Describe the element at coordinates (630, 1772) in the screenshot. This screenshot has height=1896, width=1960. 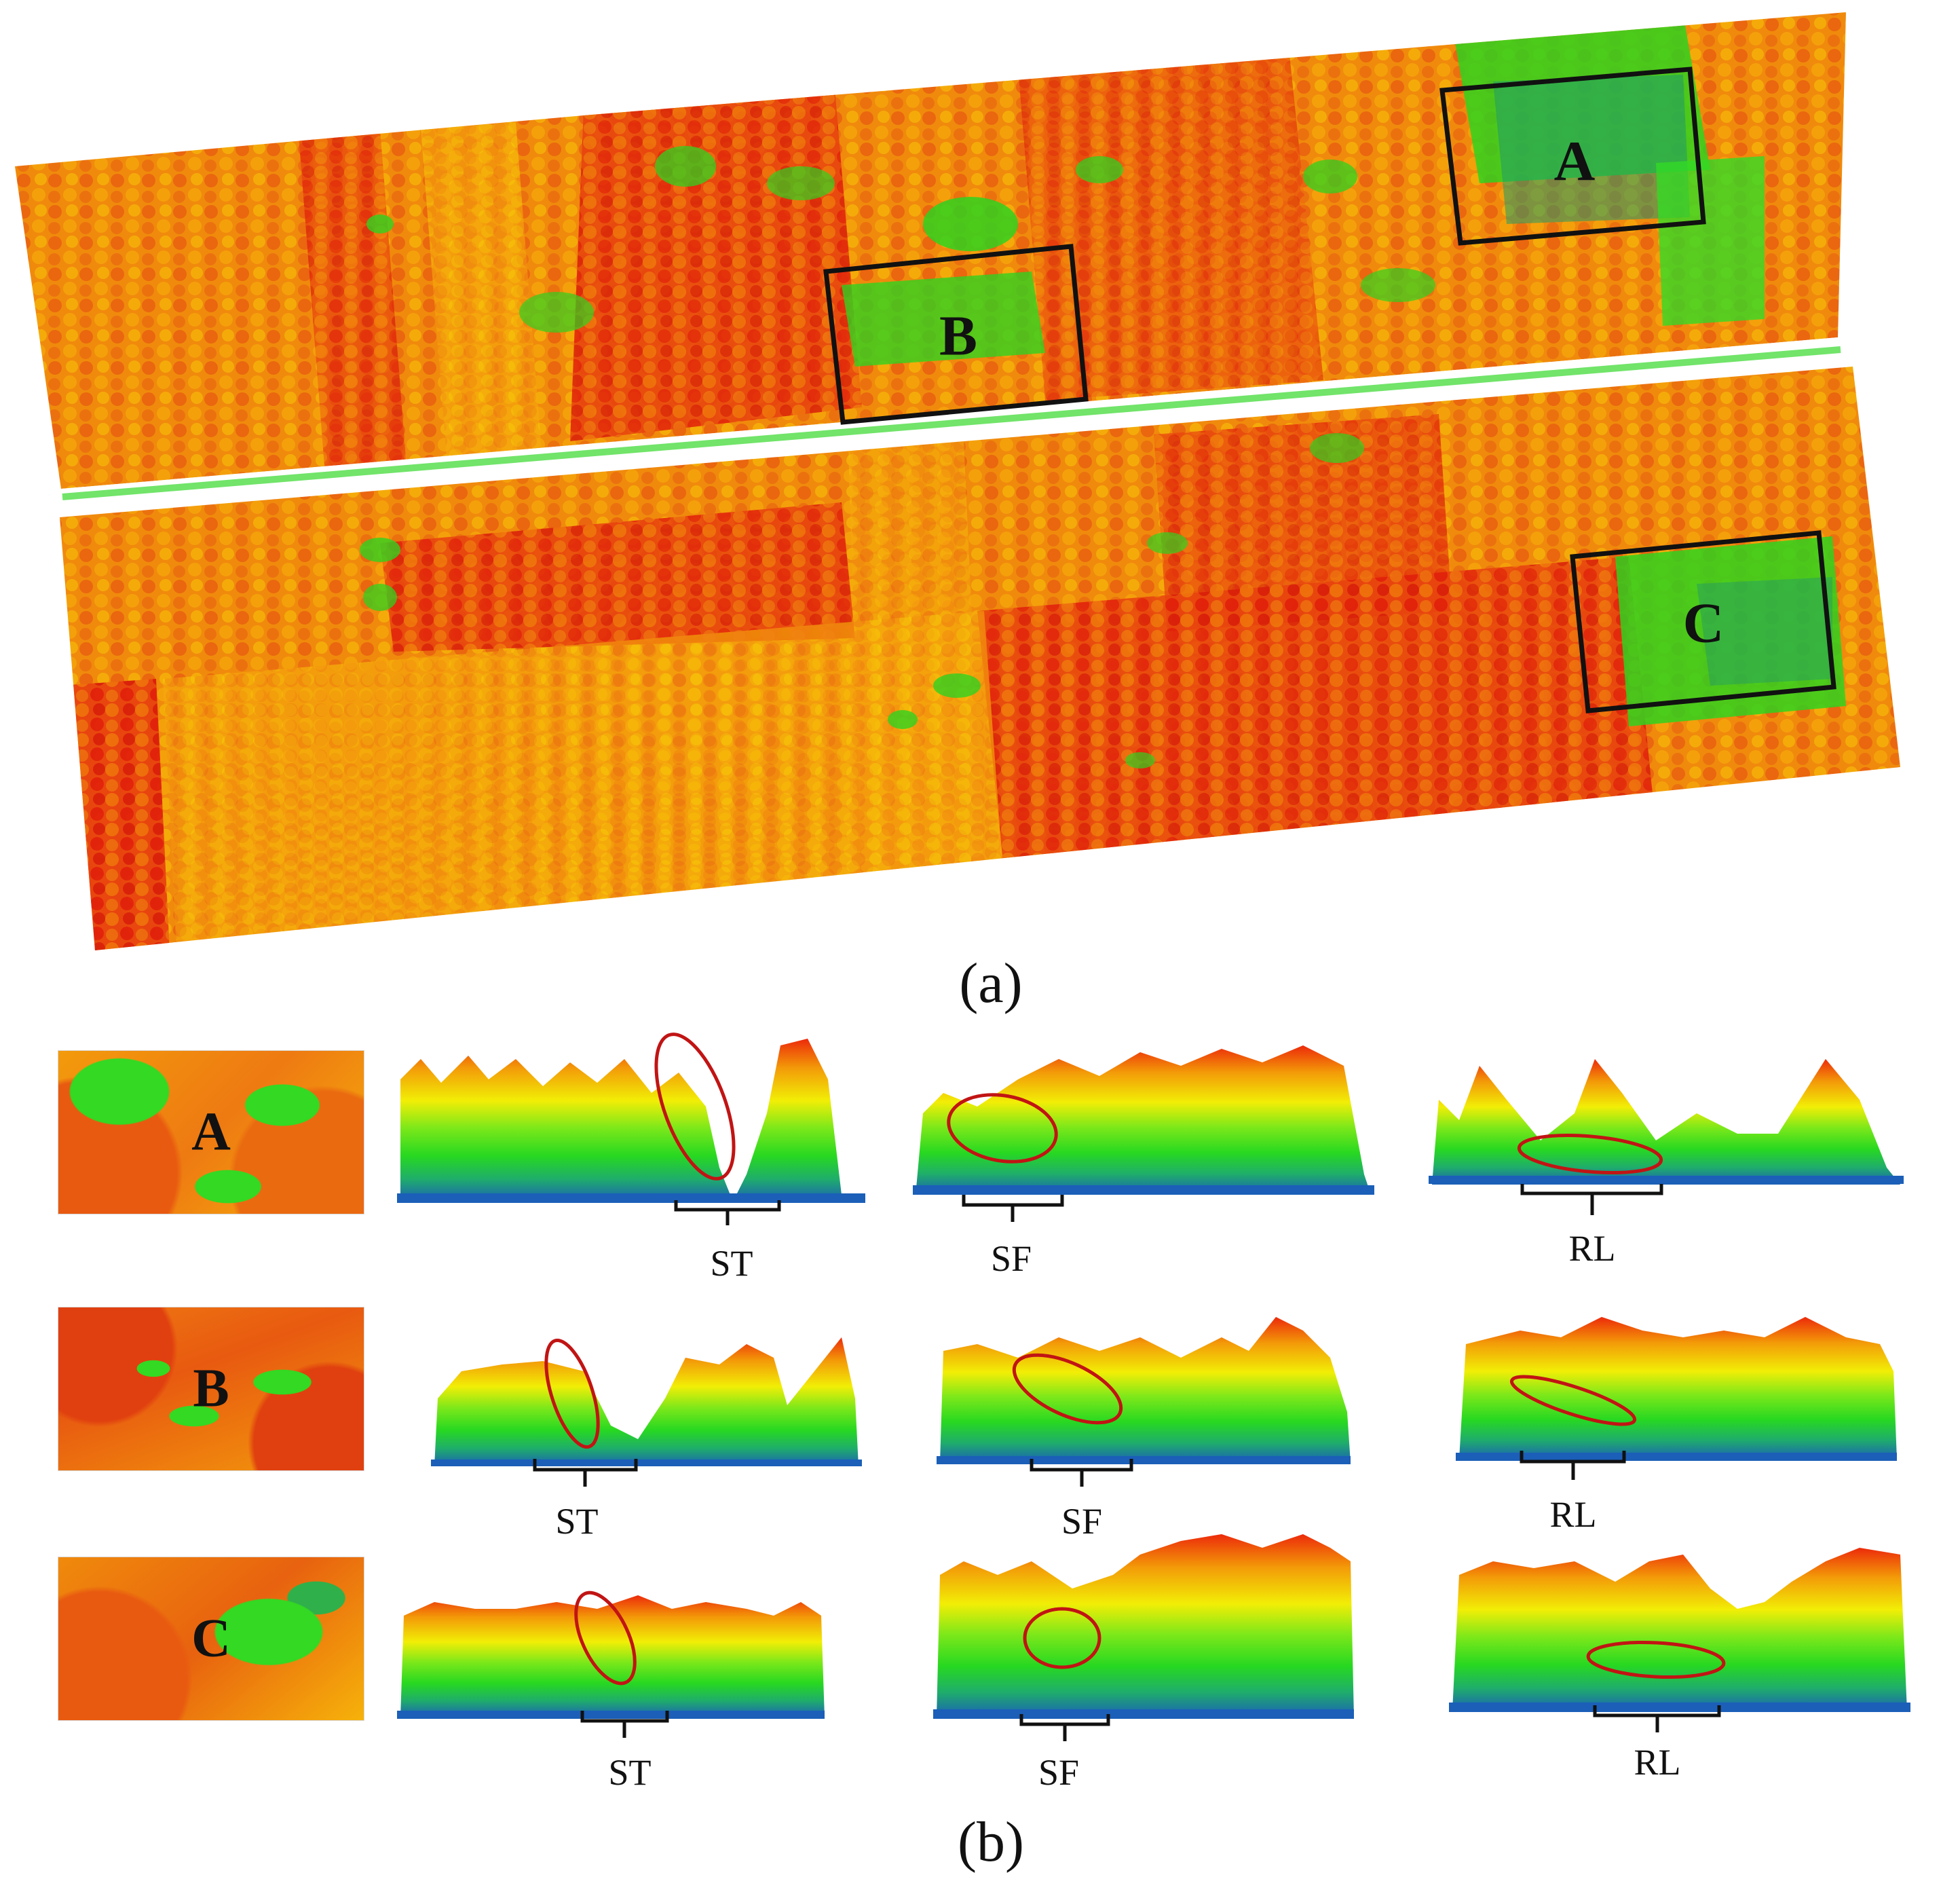
I see `label-c-st: ST` at that location.